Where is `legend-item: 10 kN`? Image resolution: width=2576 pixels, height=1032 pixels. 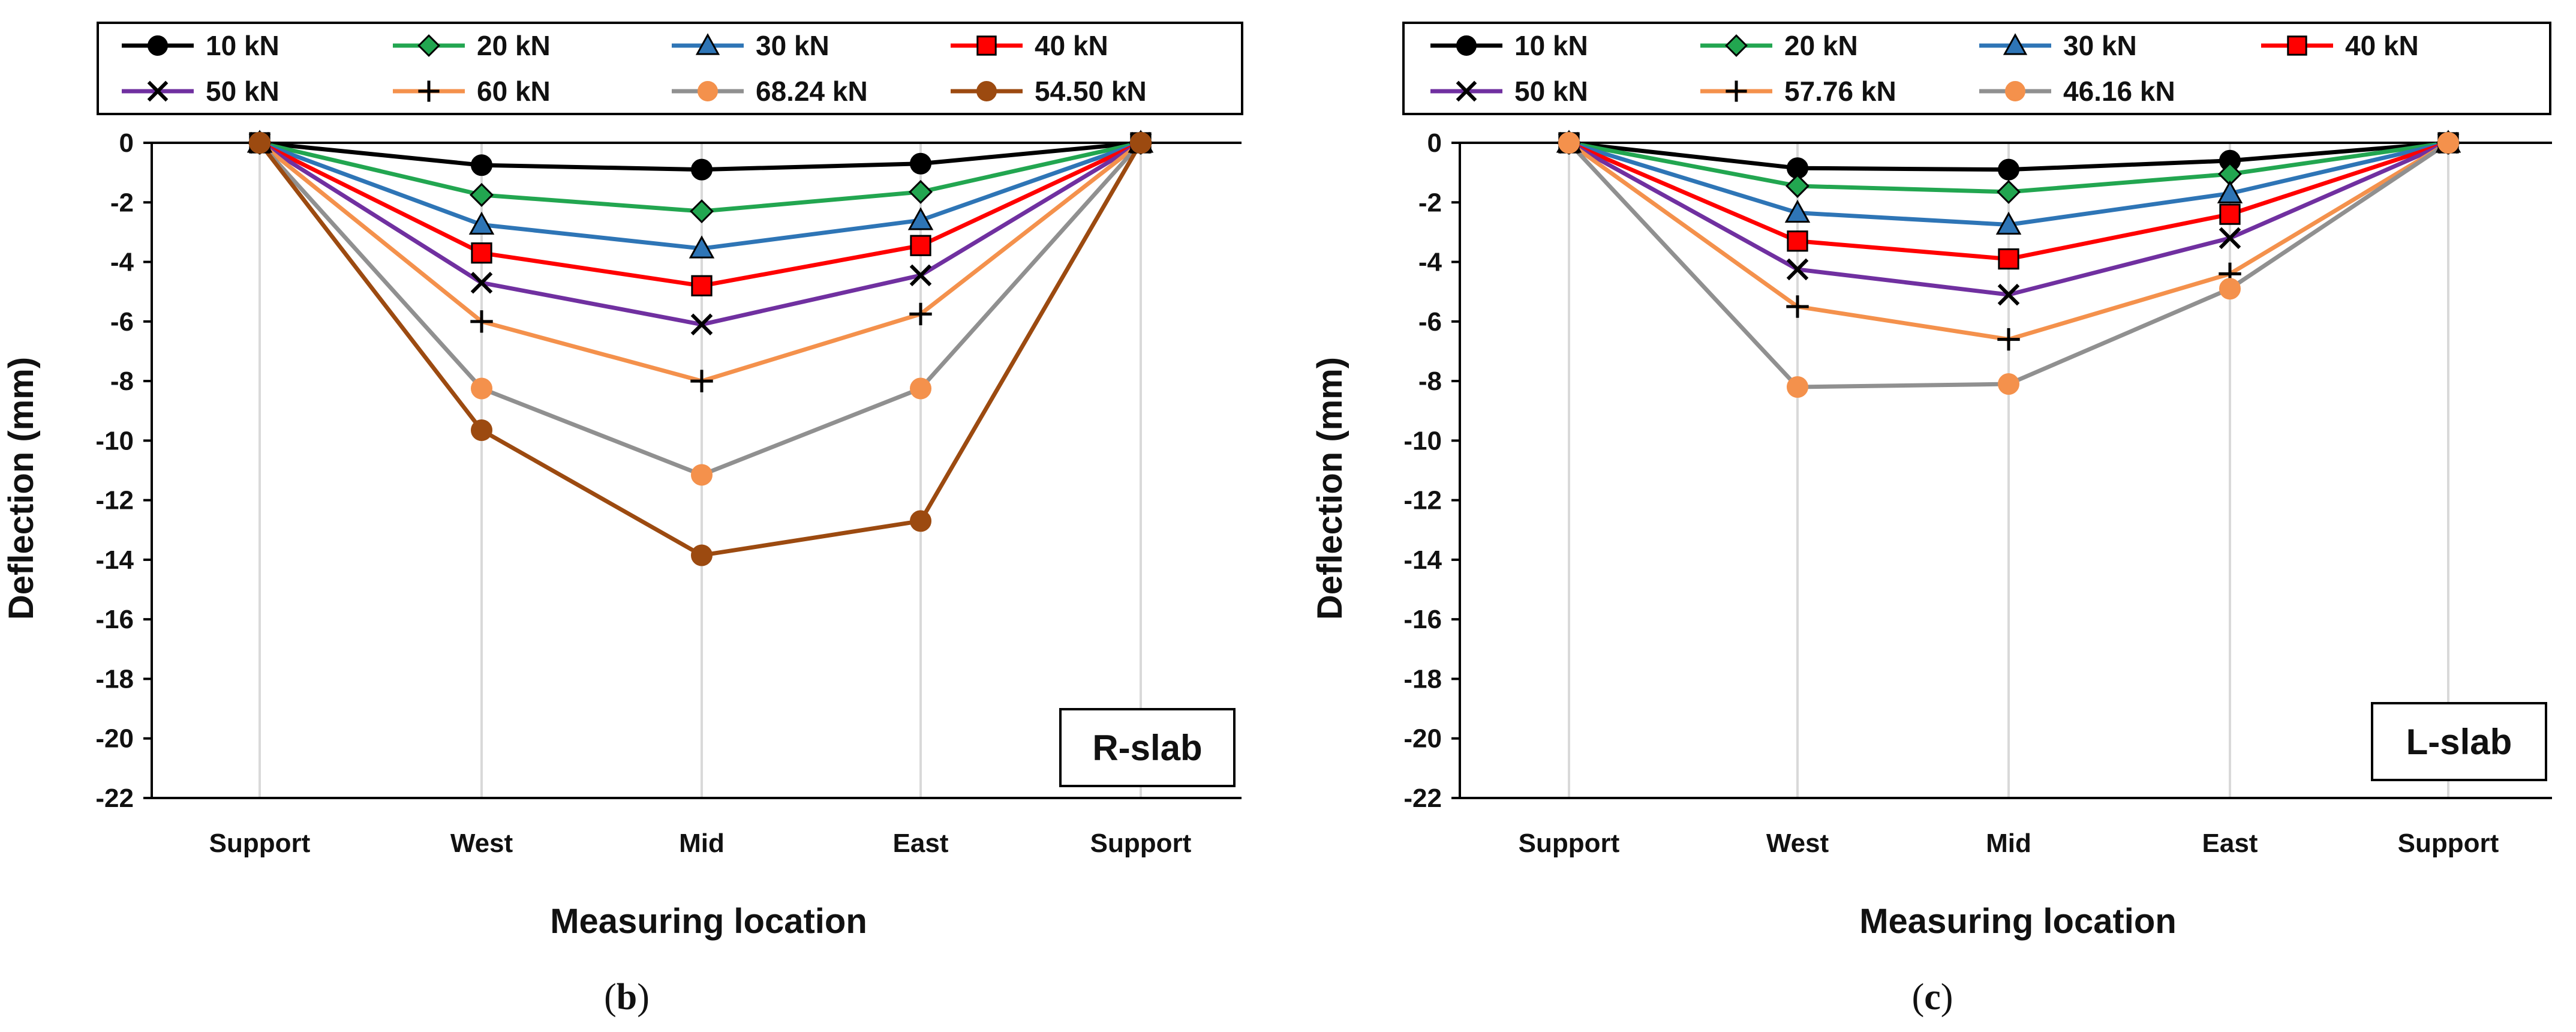 legend-item: 10 kN is located at coordinates (201, 46).